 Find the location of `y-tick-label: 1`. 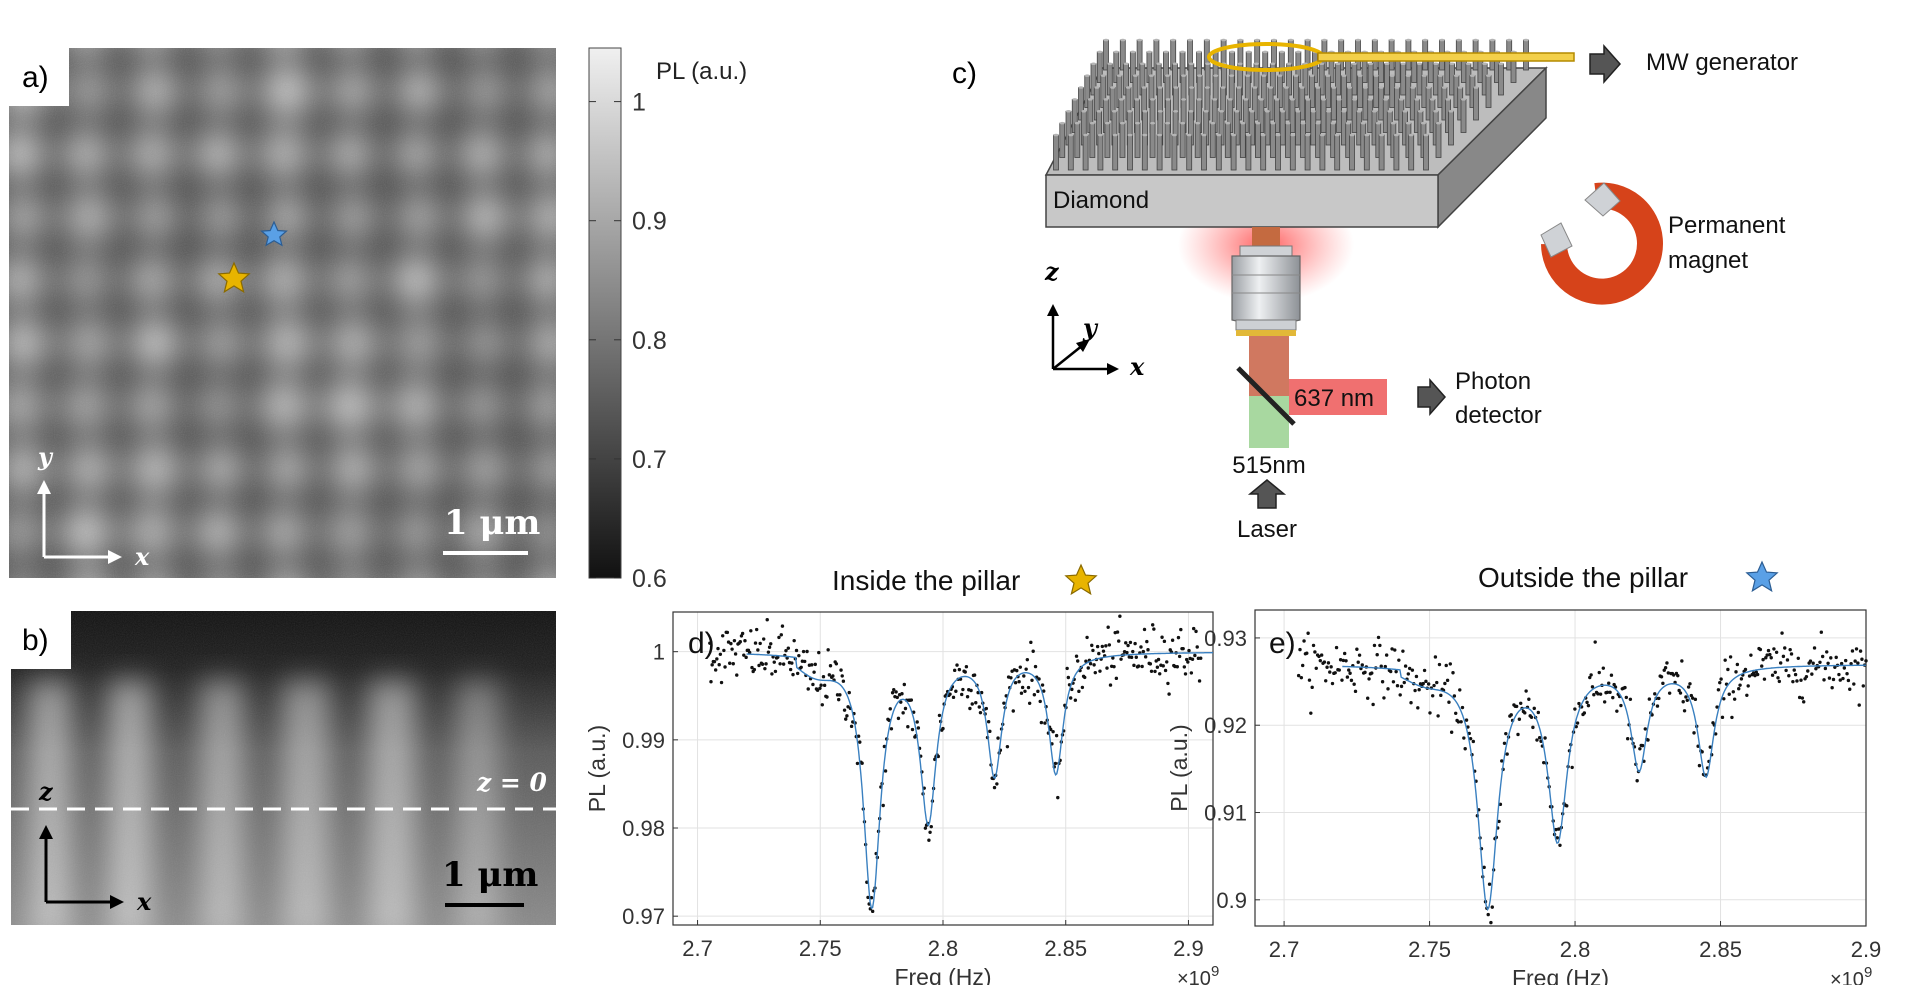

y-tick-label: 1 is located at coordinates (659, 652).